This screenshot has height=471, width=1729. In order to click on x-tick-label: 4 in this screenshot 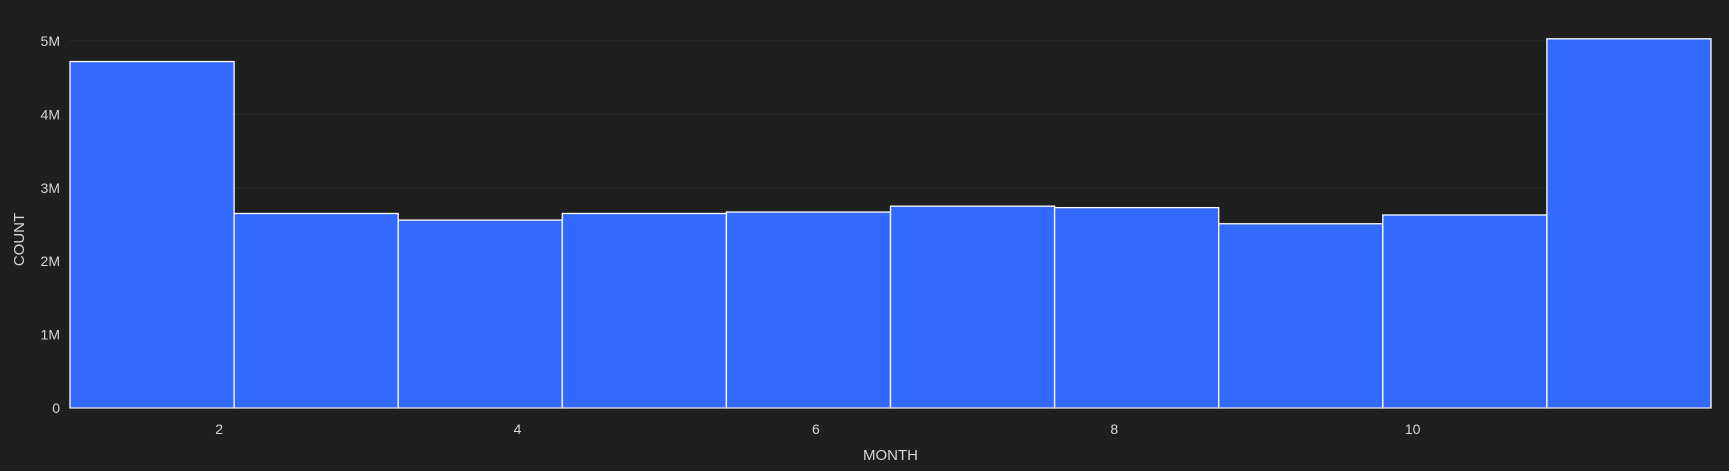, I will do `click(518, 429)`.